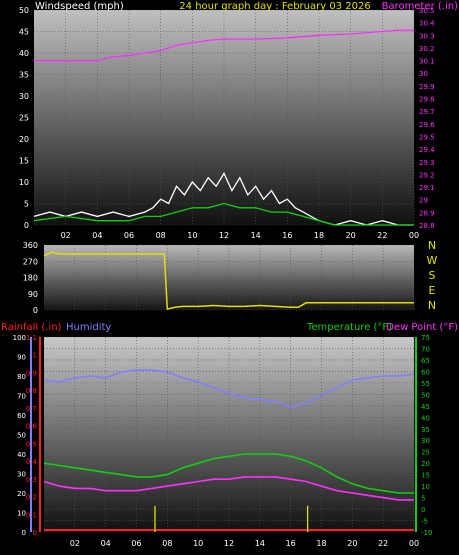 The width and height of the screenshot is (459, 555). Describe the element at coordinates (427, 188) in the screenshot. I see `barometer-tick-label: 29.1` at that location.